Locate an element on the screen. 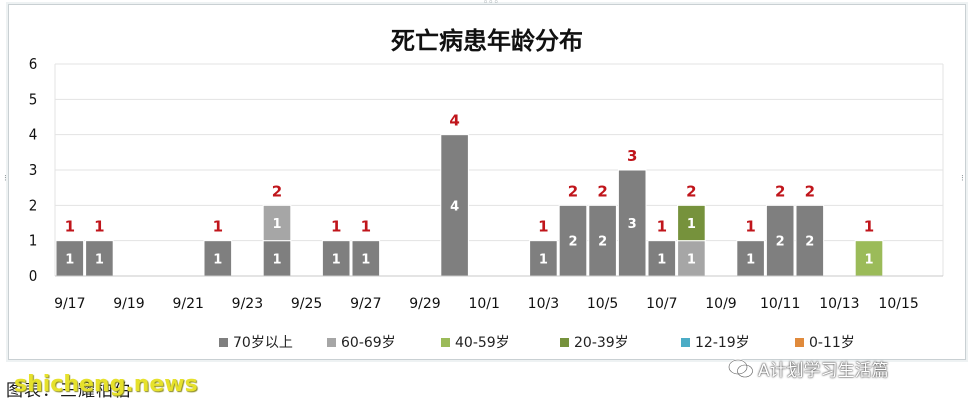 This screenshot has width=972, height=409. x-tick-label: 10/11 is located at coordinates (780, 304).